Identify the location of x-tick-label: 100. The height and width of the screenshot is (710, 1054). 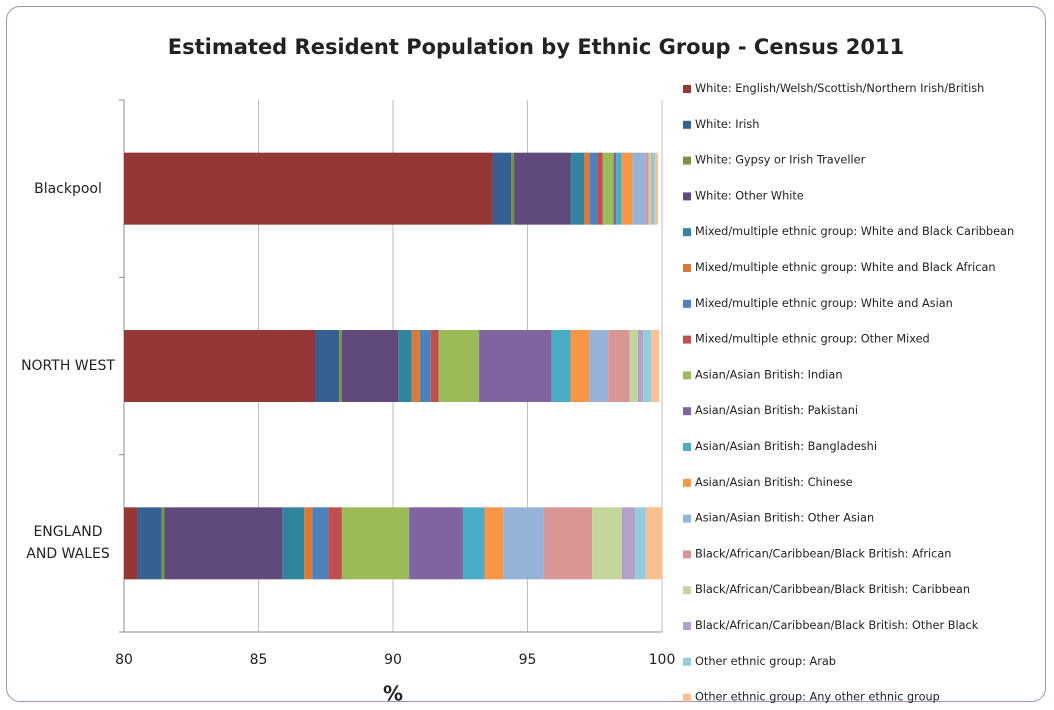
(662, 660).